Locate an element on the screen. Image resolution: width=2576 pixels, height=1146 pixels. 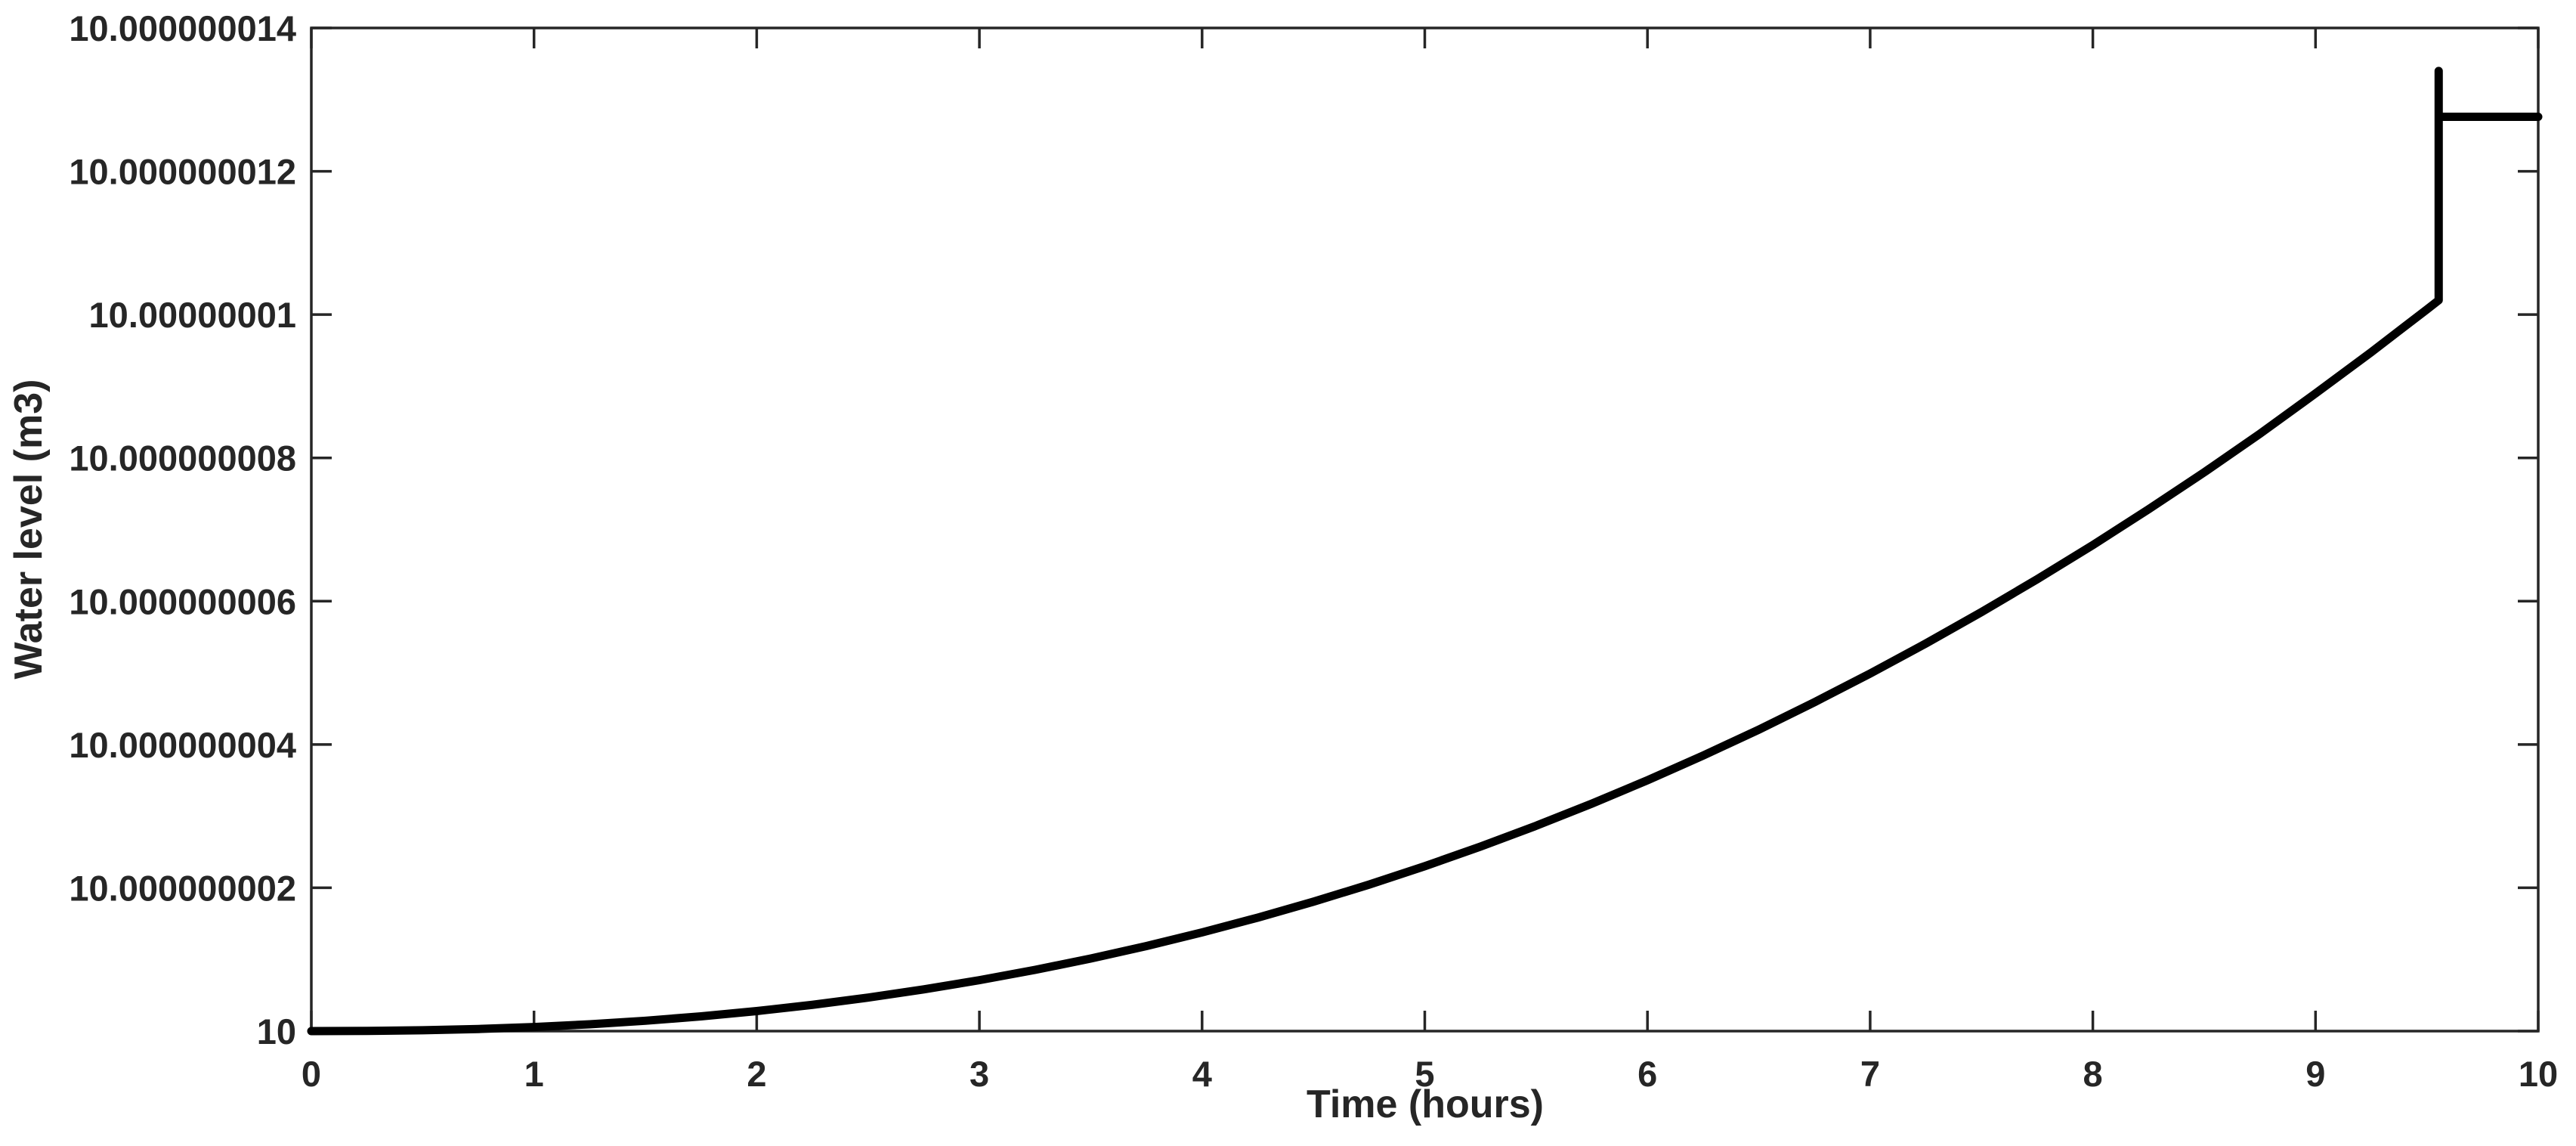
x-tick-label: 10 is located at coordinates (2538, 1074).